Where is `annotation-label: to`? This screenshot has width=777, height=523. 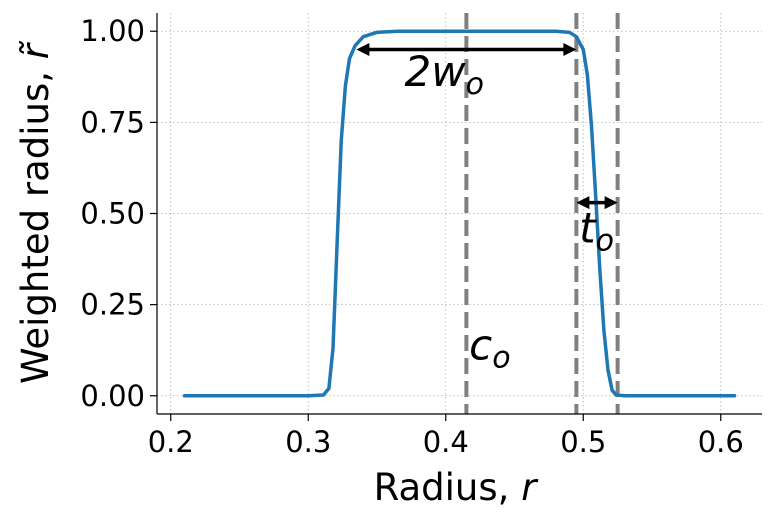 annotation-label: to is located at coordinates (596, 231).